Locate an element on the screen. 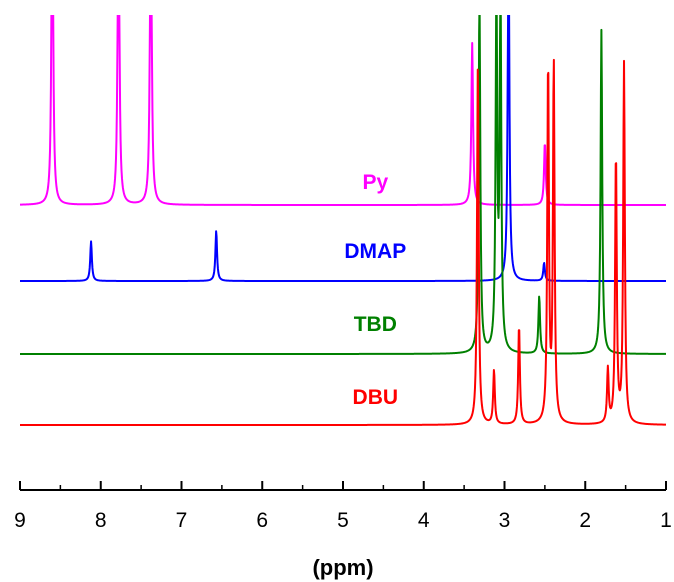  spectrum-label-py: Py is located at coordinates (375, 182).